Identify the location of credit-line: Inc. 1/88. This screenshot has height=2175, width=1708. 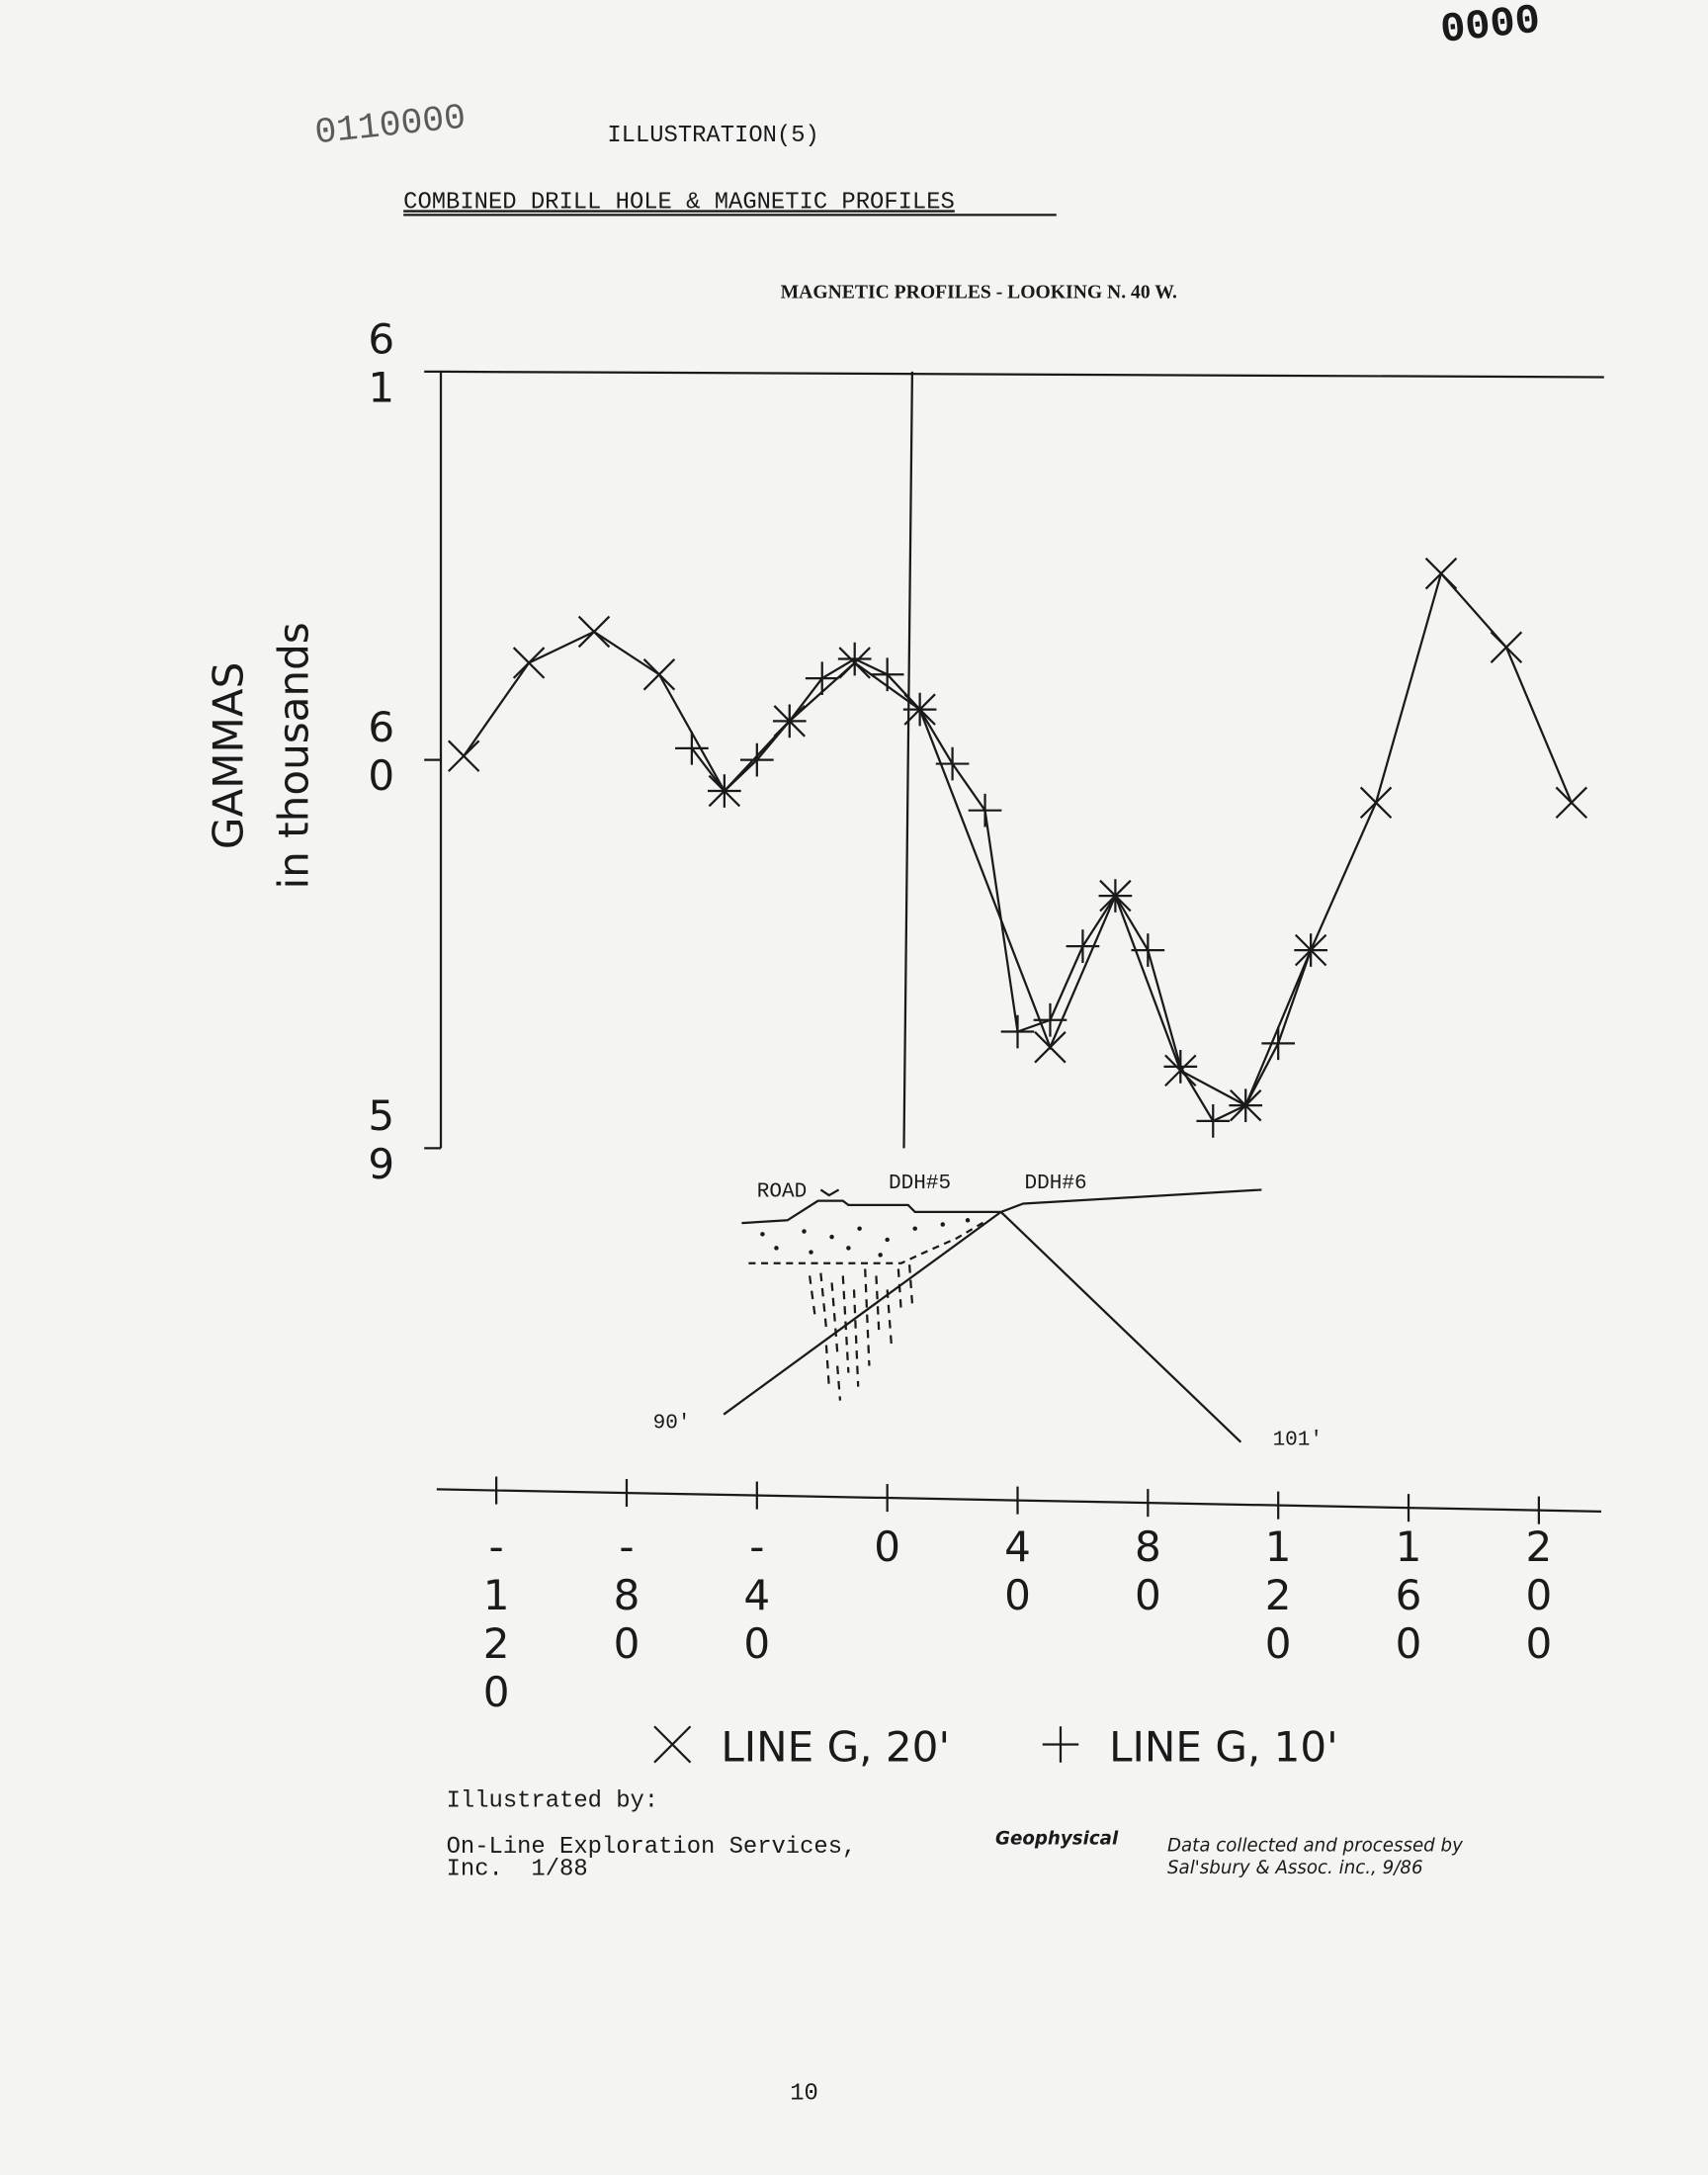
(518, 1869).